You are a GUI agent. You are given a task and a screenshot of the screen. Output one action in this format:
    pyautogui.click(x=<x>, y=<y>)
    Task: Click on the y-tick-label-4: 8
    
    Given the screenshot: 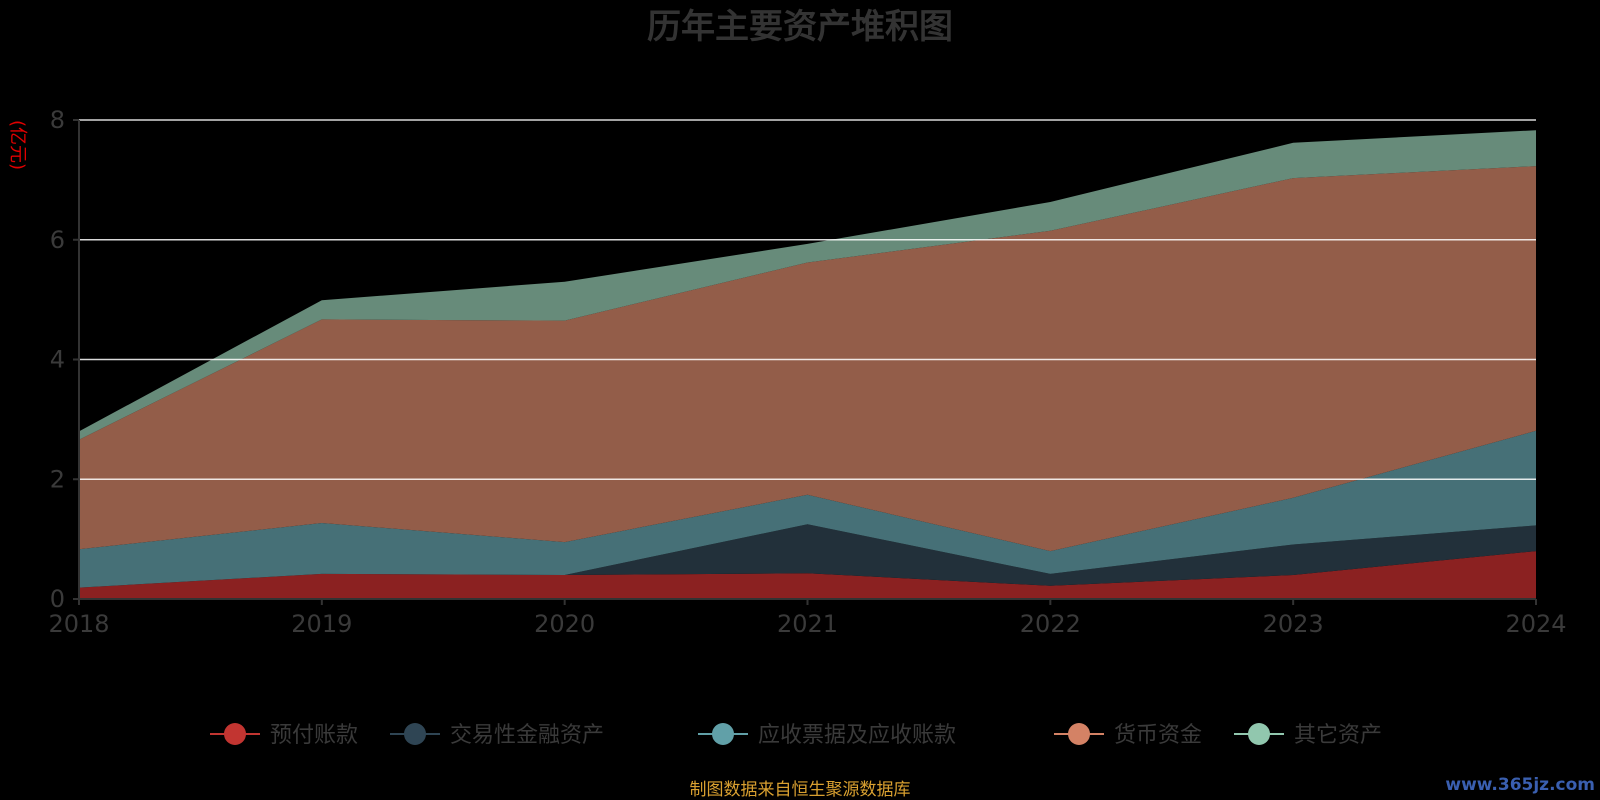 What is the action you would take?
    pyautogui.click(x=57, y=120)
    